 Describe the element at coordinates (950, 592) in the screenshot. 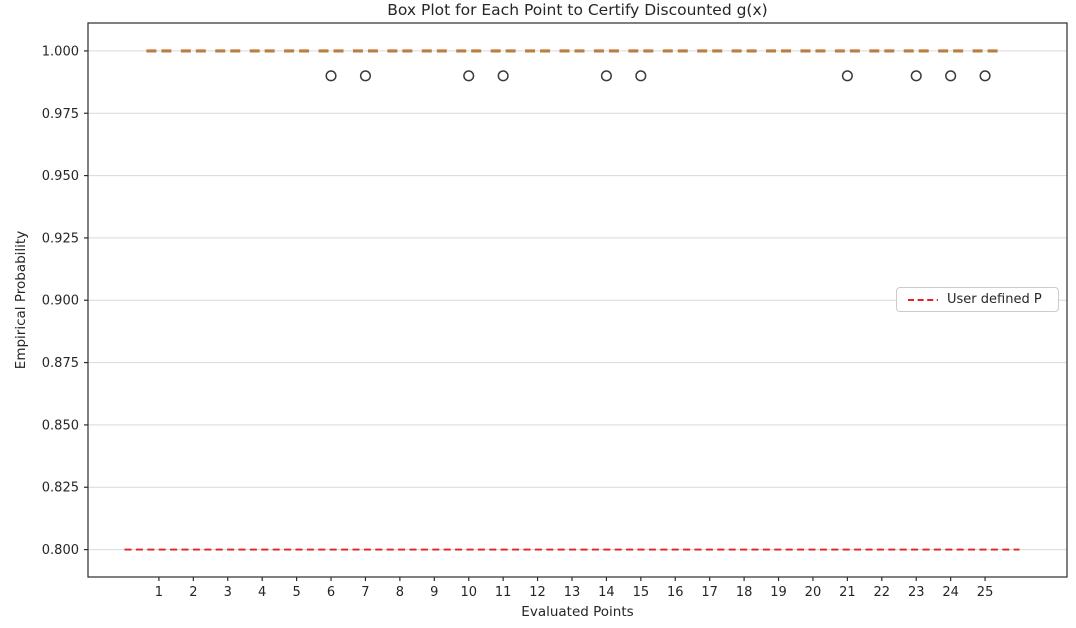

I see `x-tick-label: 24` at that location.